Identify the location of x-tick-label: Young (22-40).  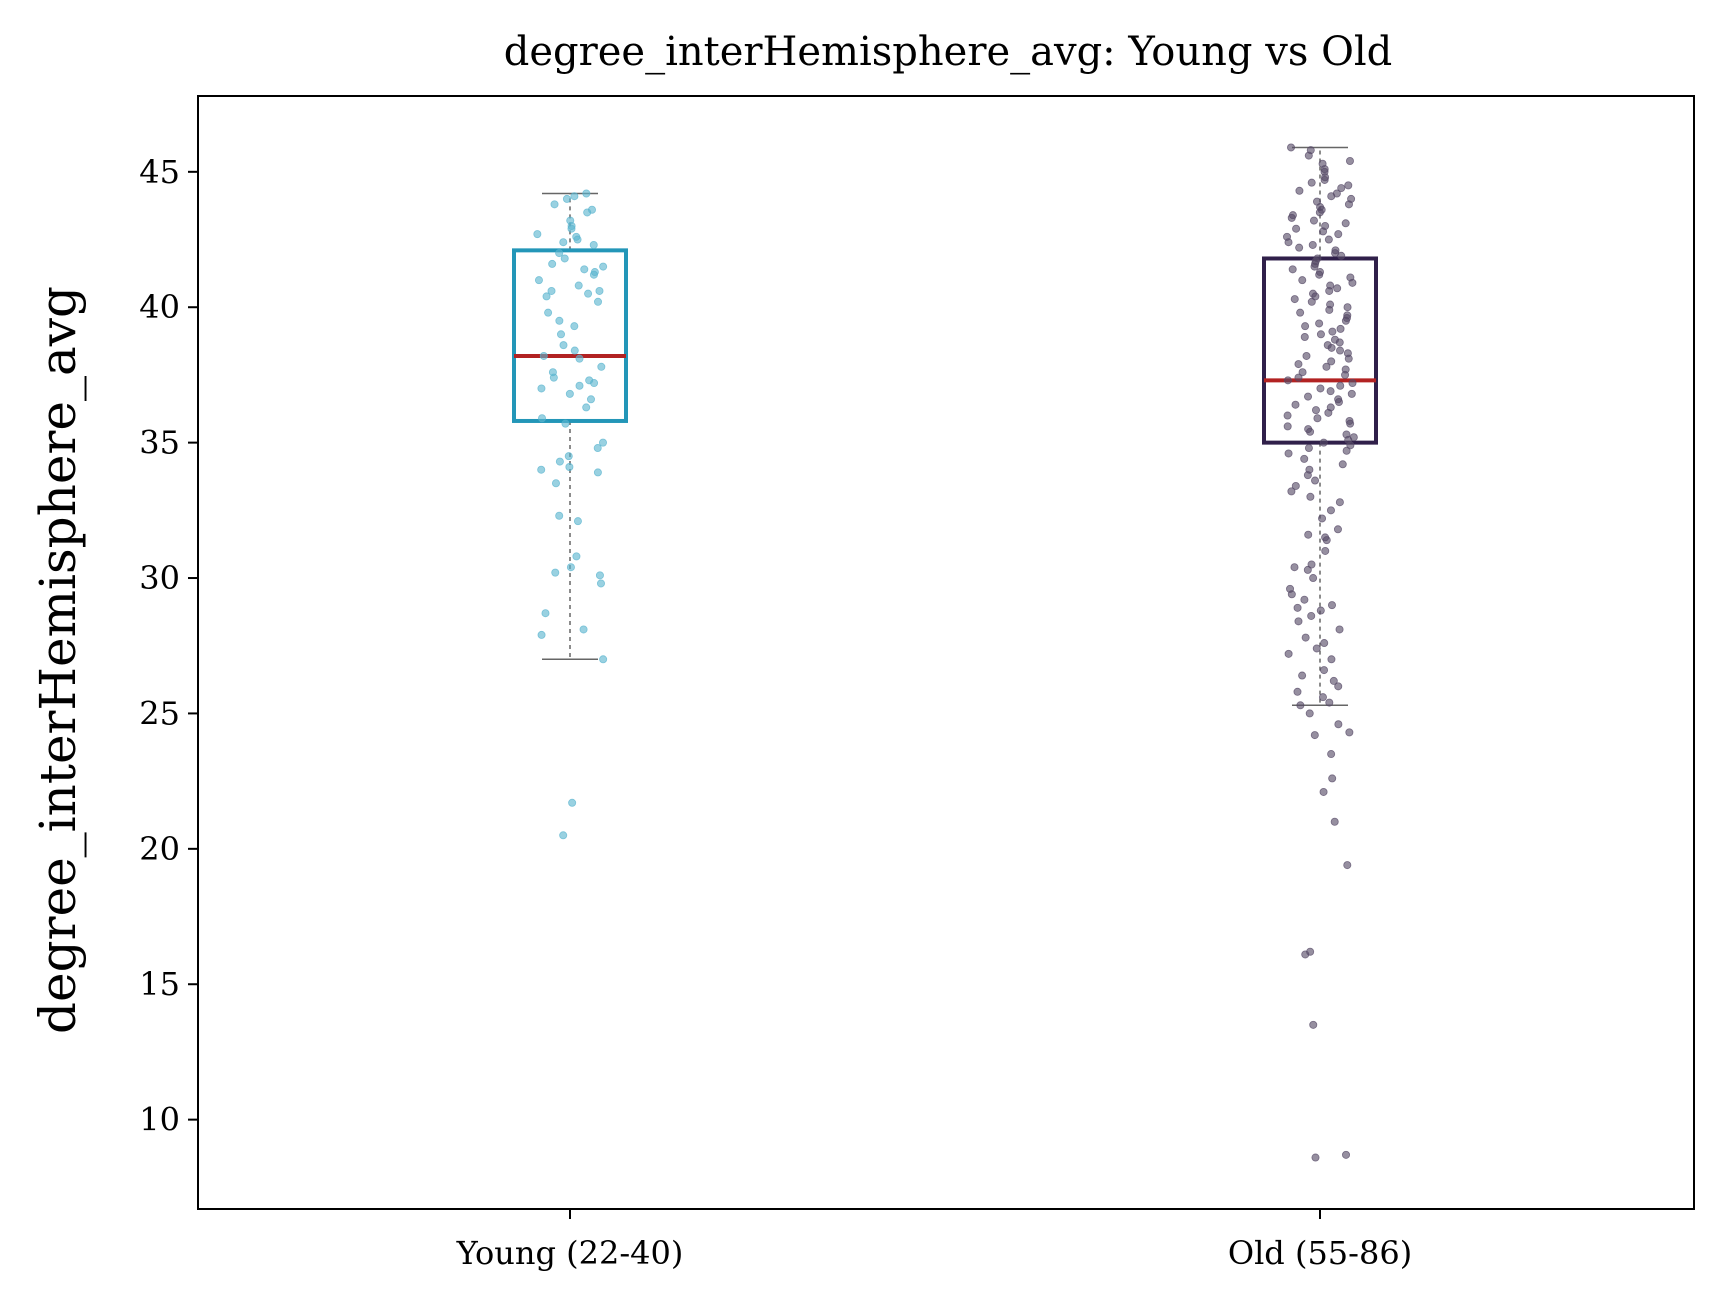
(570, 1253).